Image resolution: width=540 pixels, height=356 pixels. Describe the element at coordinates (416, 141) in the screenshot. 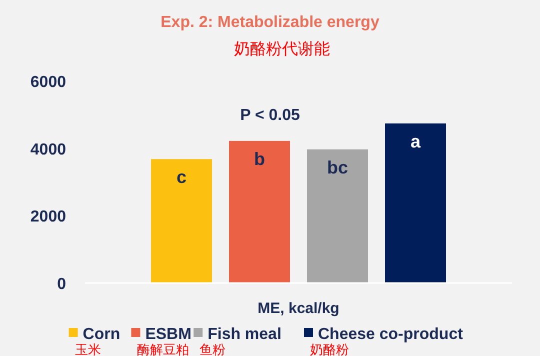

I see `data-label: a` at that location.